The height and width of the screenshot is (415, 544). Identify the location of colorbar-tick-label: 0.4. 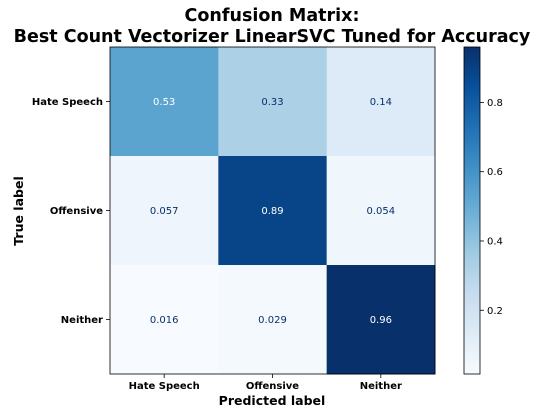
(495, 241).